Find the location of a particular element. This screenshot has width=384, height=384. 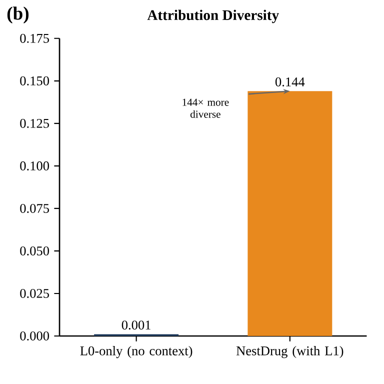

y-tick-label: 0.175 is located at coordinates (34, 38).